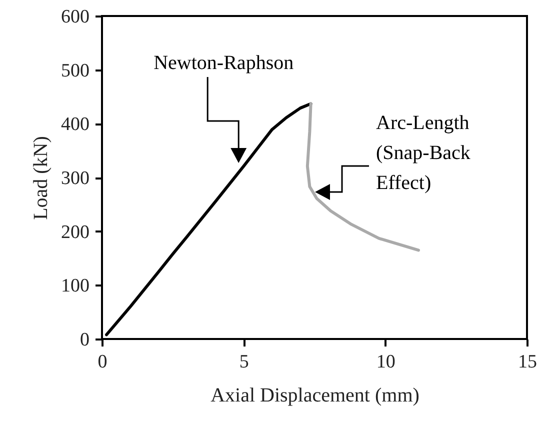 The image size is (540, 421). Describe the element at coordinates (41, 178) in the screenshot. I see `y-axis-title: Load (kN)` at that location.